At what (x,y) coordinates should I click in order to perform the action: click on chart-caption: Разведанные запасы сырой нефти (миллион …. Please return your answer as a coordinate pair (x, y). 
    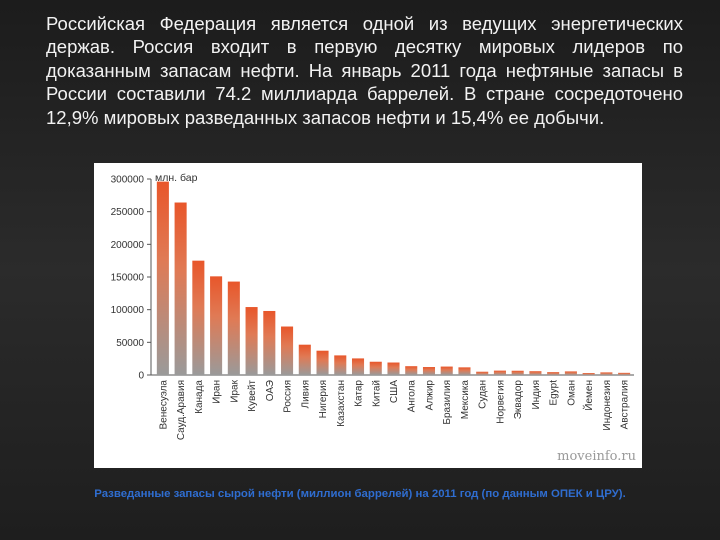
    Looking at the image, I should click on (360, 494).